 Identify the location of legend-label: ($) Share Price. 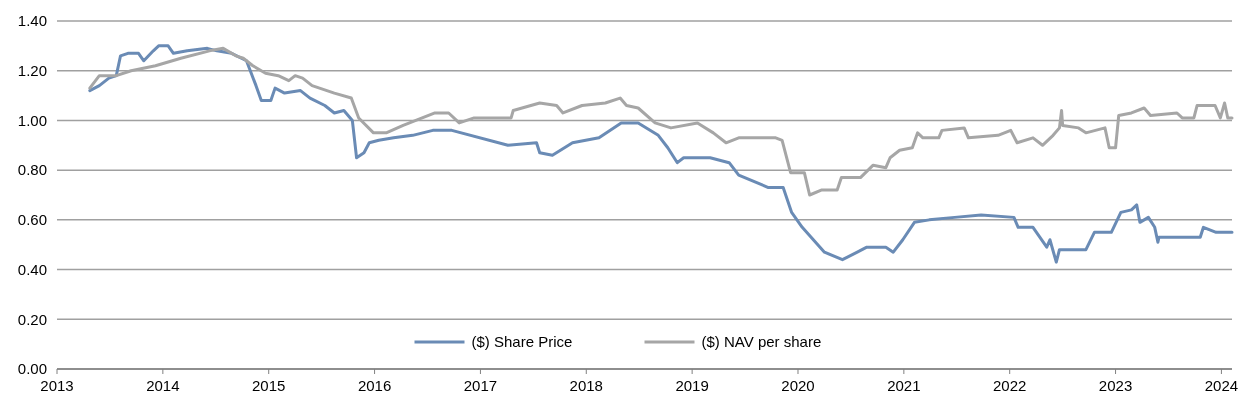
(522, 342).